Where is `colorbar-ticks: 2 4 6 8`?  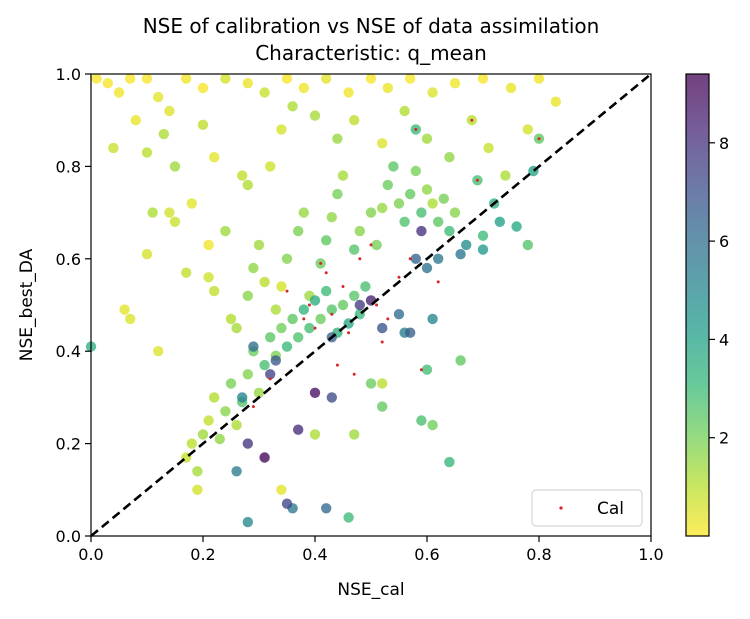
colorbar-ticks: 2 4 6 8 is located at coordinates (719, 291).